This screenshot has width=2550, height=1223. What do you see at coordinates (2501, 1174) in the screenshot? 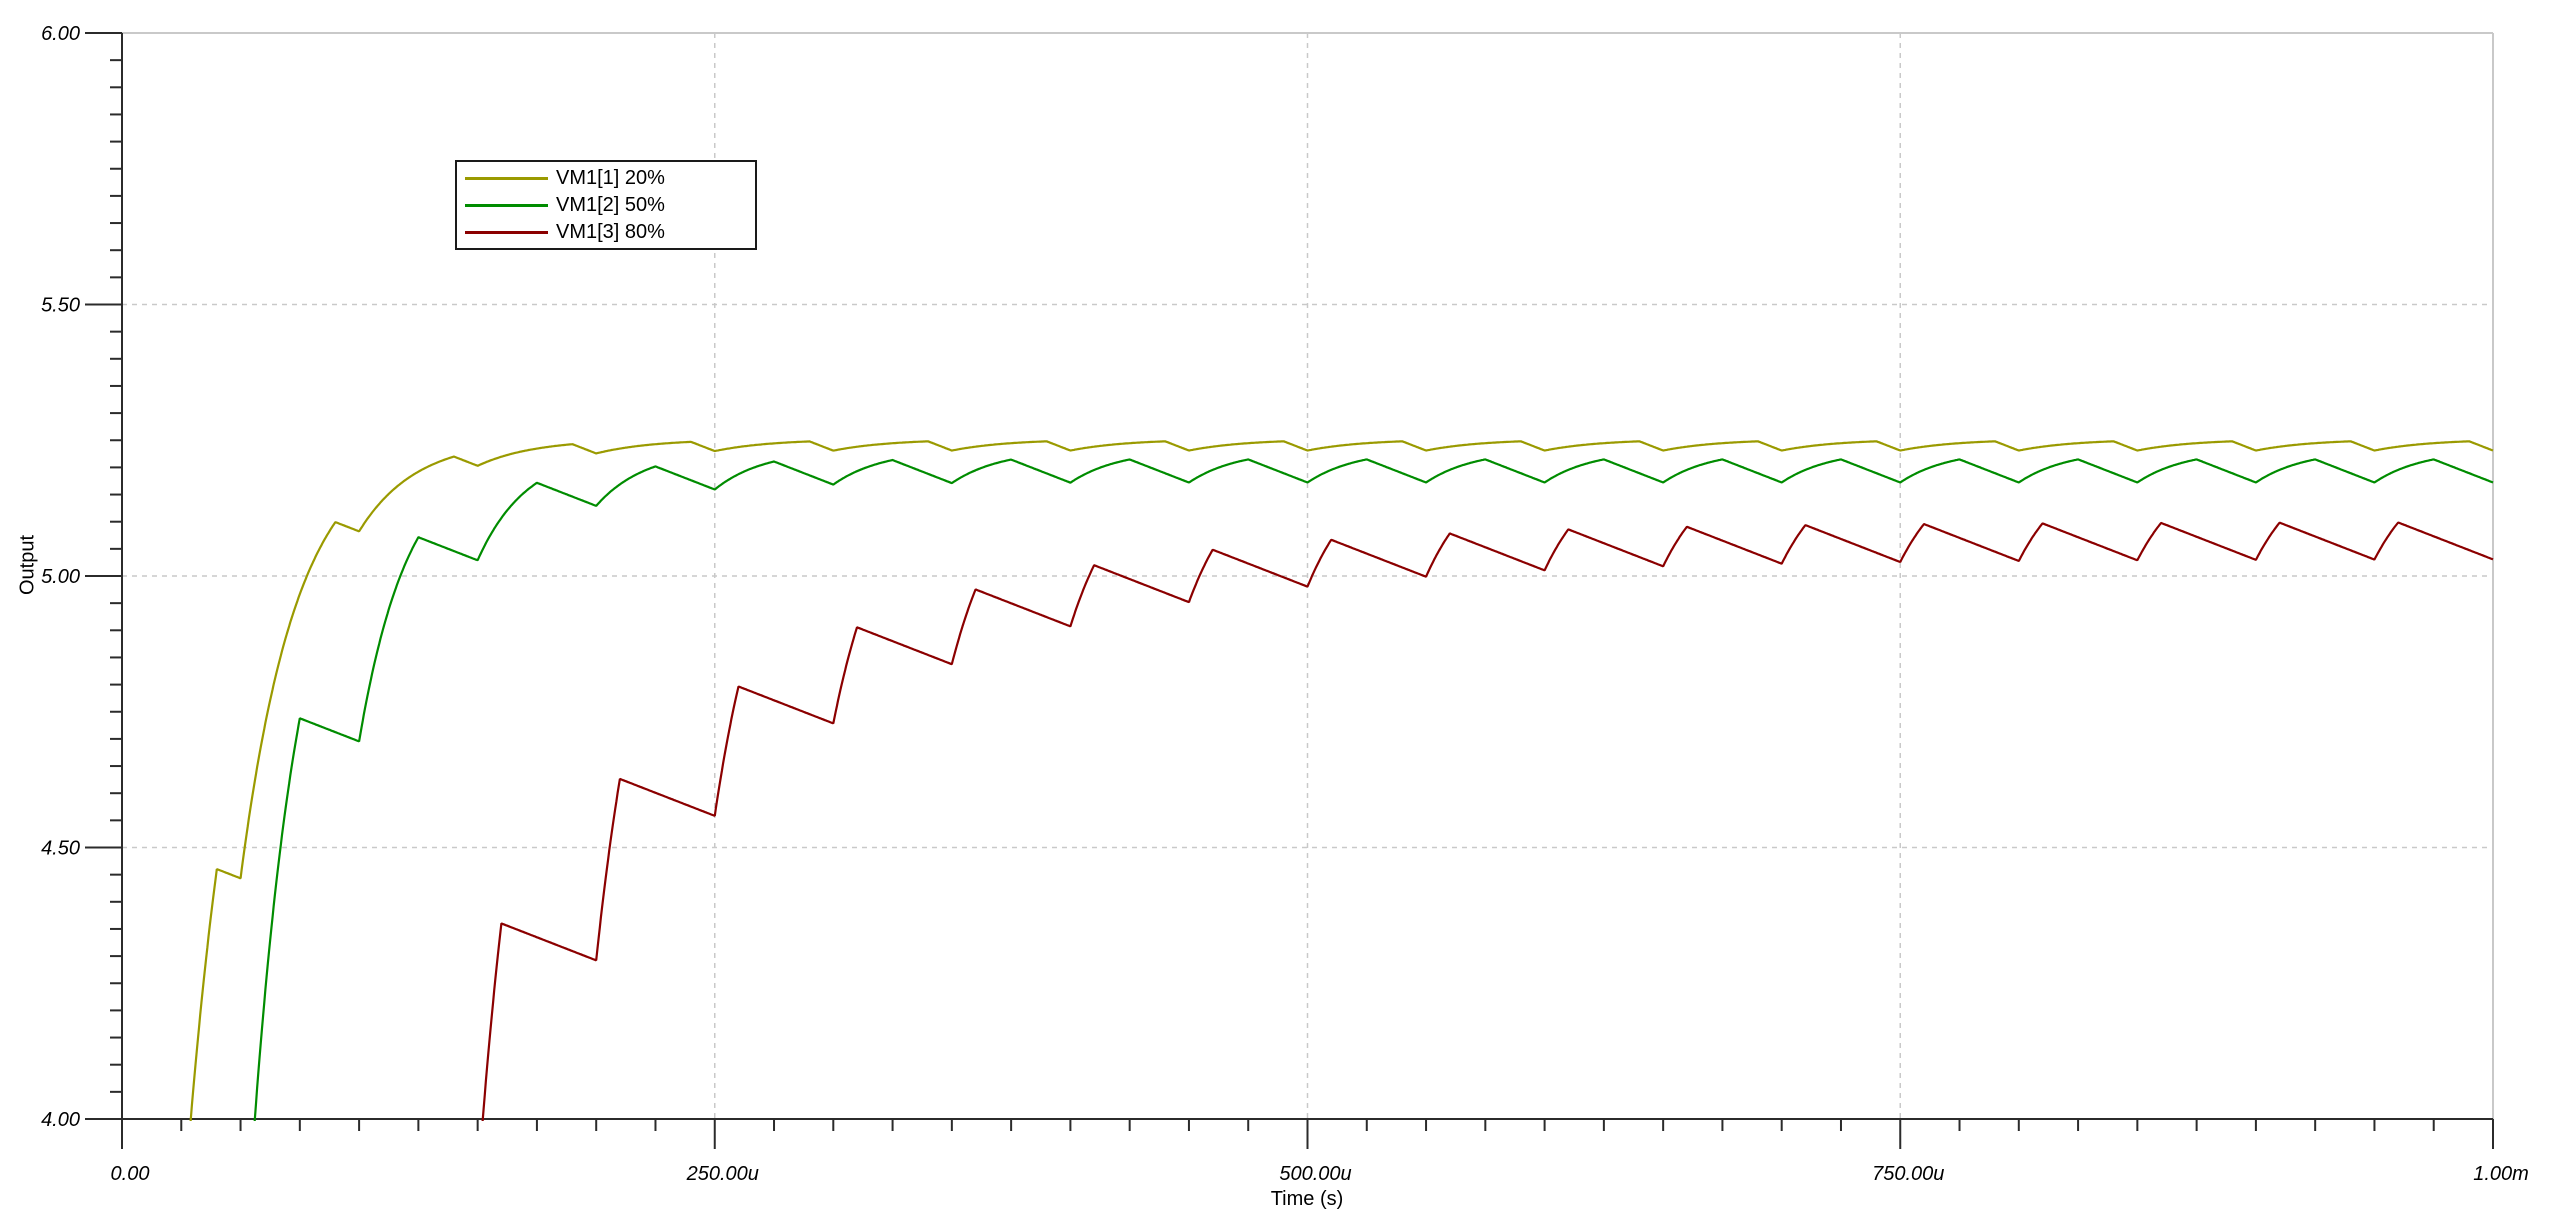
I see `x-tick-label: 1.00m` at bounding box center [2501, 1174].